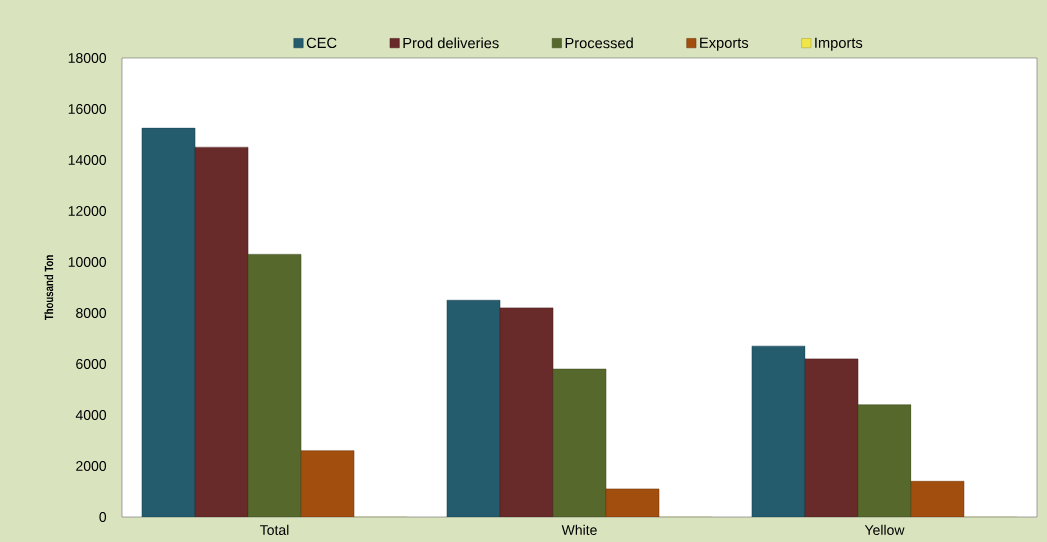 Image resolution: width=1047 pixels, height=542 pixels. What do you see at coordinates (451, 43) in the screenshot?
I see `legend-label: Prod deliveries` at bounding box center [451, 43].